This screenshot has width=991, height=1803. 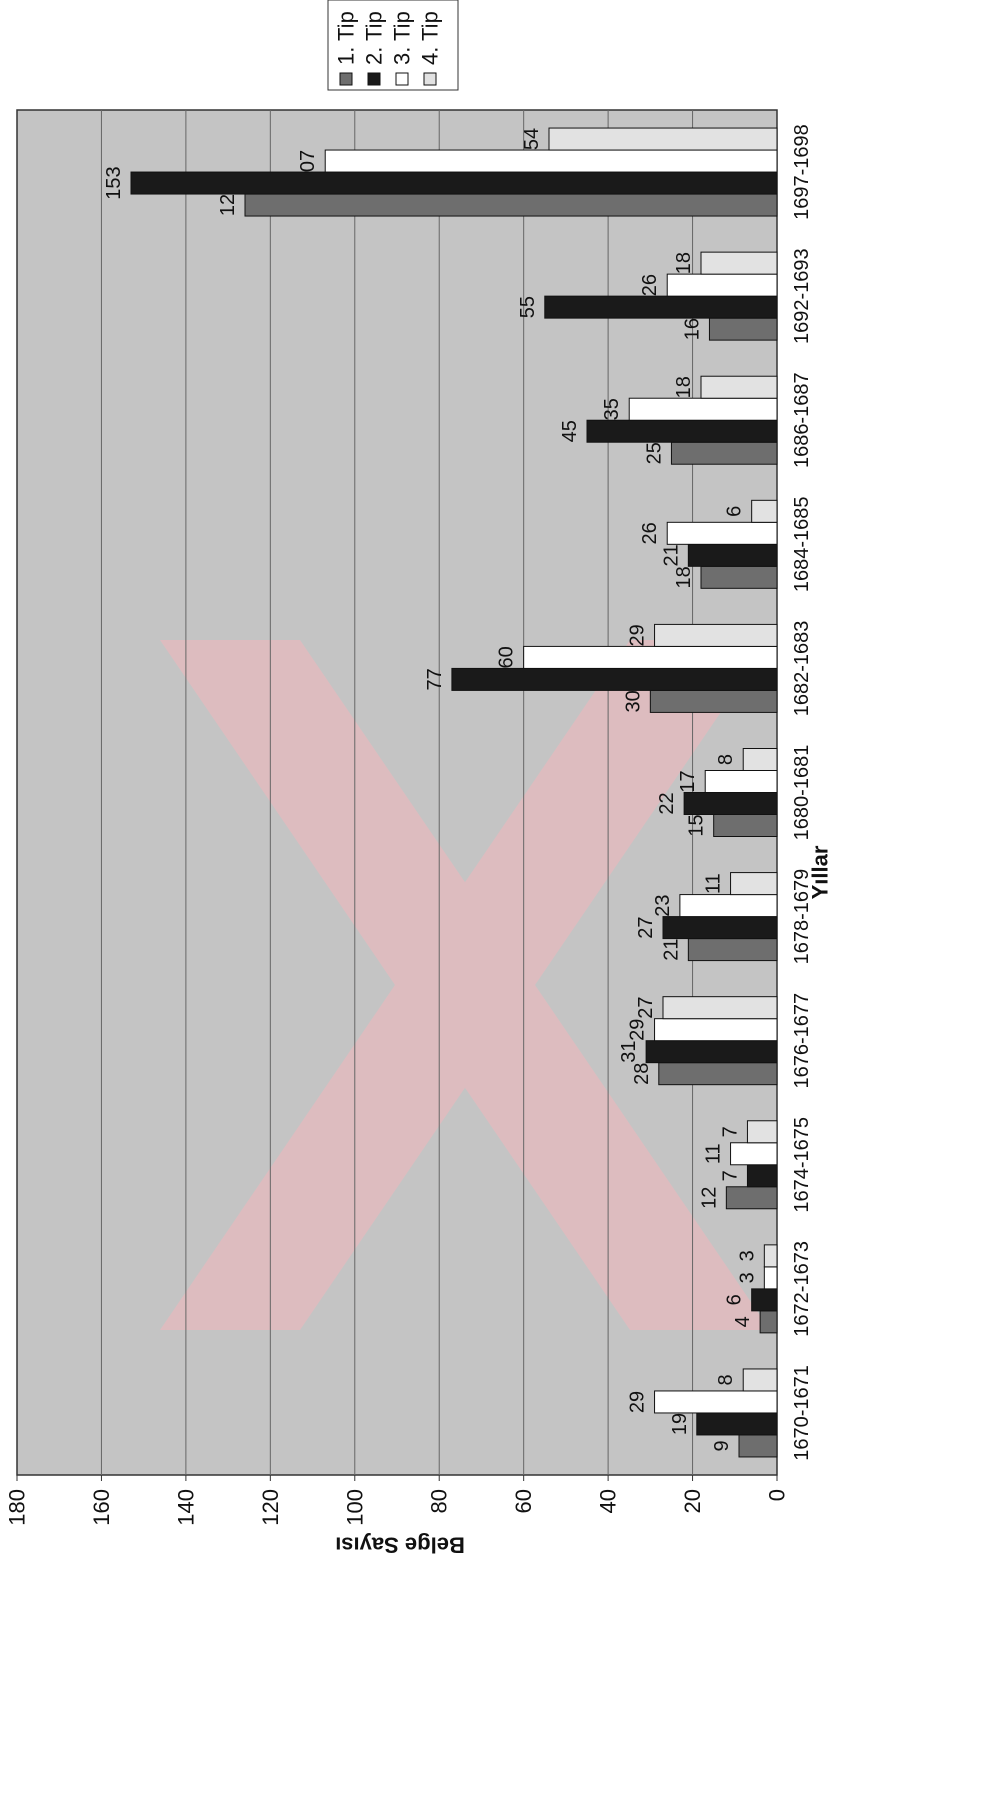 What do you see at coordinates (692, 1501) in the screenshot?
I see `value-tick-label: 20` at bounding box center [692, 1501].